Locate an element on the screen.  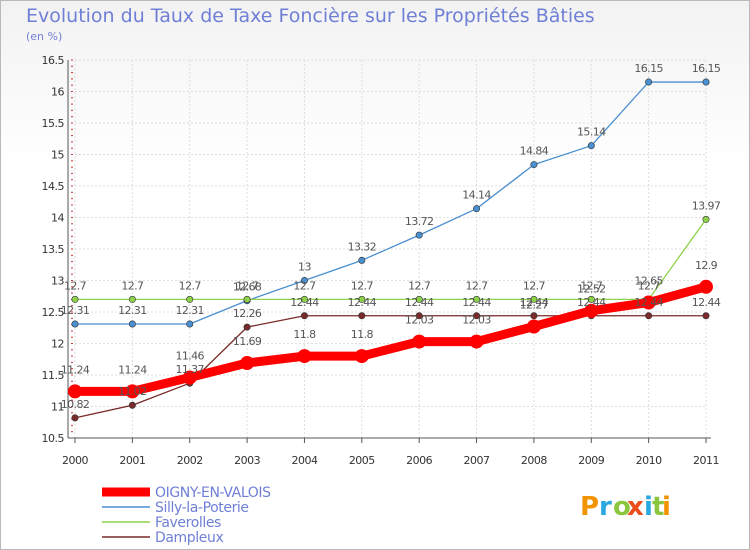
x-tick-label: 2008 is located at coordinates (534, 460).